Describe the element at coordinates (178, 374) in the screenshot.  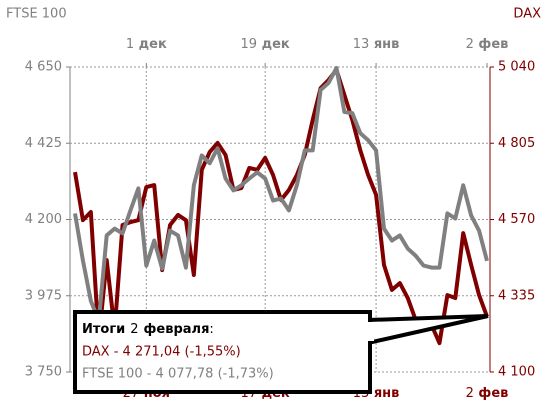
I see `callout-line: FTSE 100 - 4 077,78 (-1,73%)` at that location.